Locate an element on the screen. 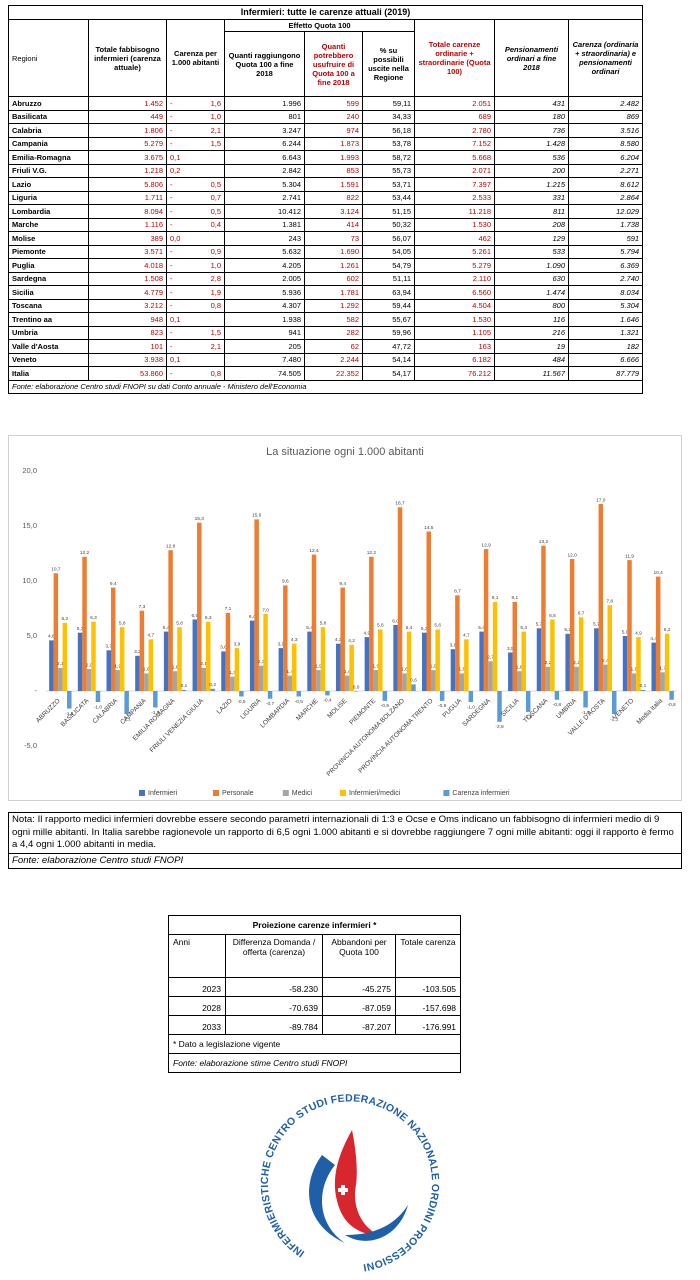 The height and width of the screenshot is (1280, 700). data-label: 6,3 is located at coordinates (93, 618).